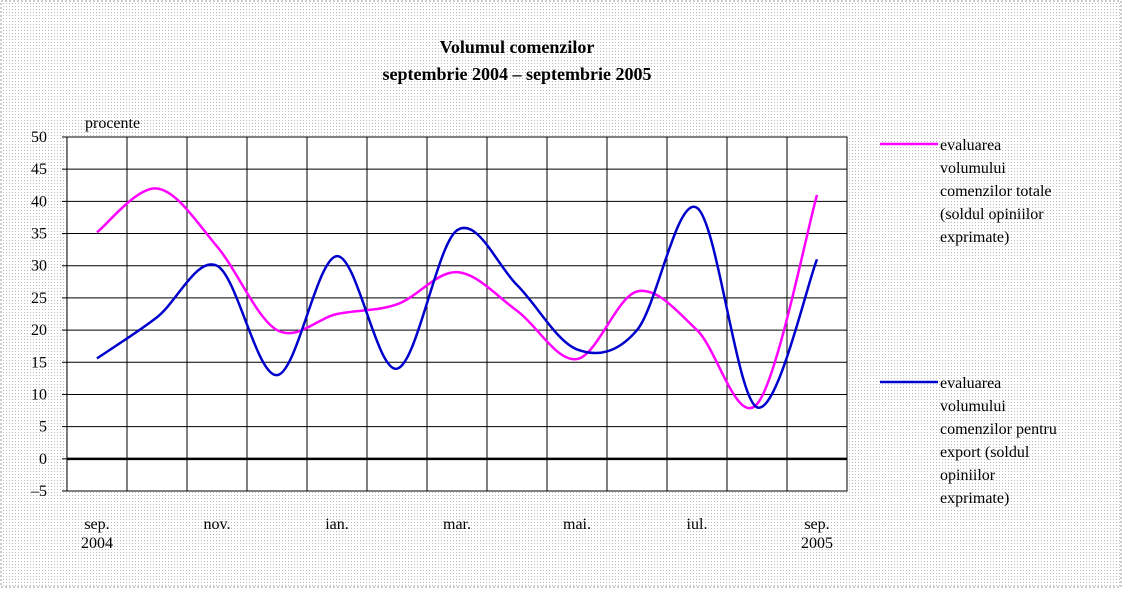 Image resolution: width=1124 pixels, height=590 pixels. I want to click on y-tick-label: 45, so click(39, 169).